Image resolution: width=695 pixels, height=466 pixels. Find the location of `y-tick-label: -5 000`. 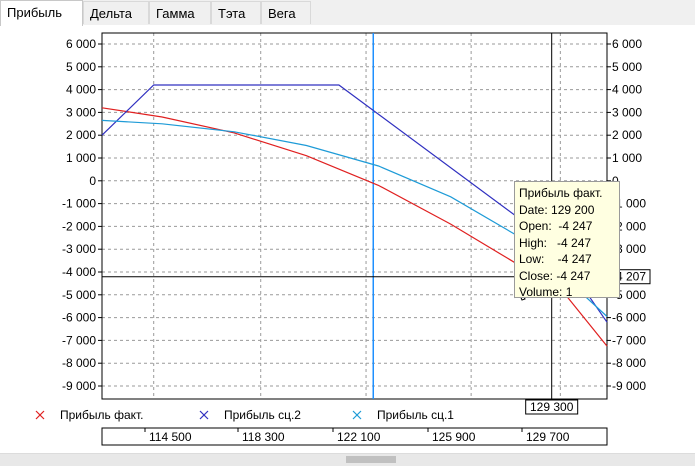

y-tick-label: -5 000 is located at coordinates (79, 295).